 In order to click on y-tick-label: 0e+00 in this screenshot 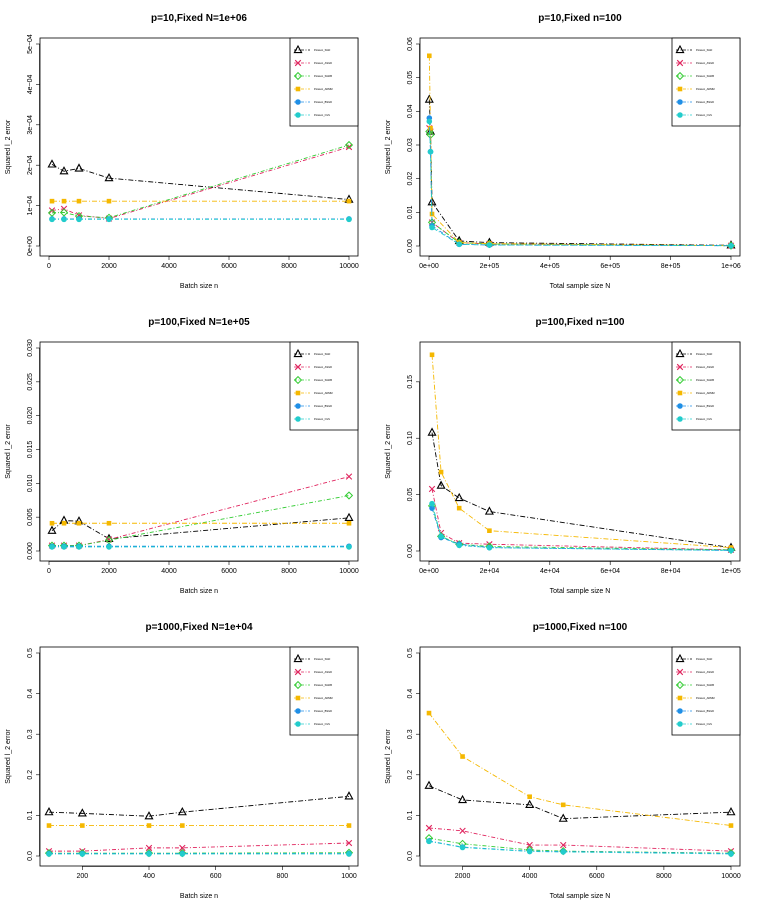, I will do `click(30, 246)`.